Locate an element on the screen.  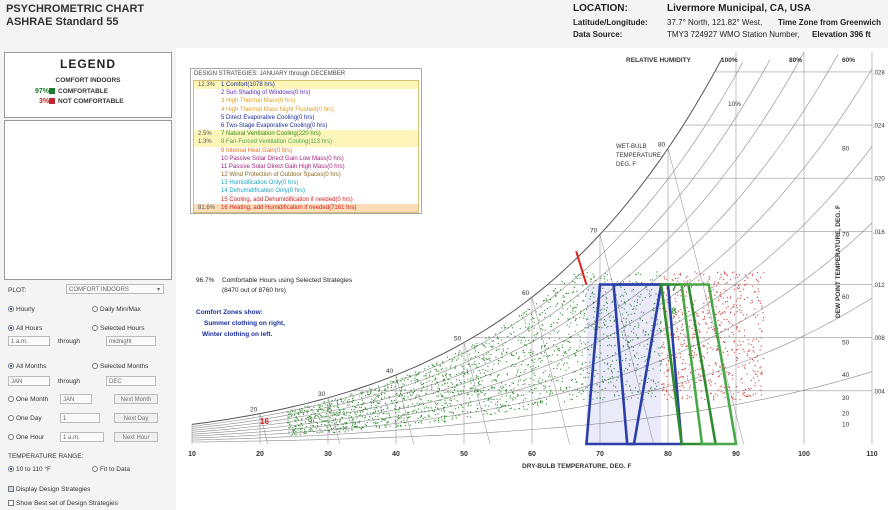
all-months-radio: All Months is located at coordinates (27, 366).